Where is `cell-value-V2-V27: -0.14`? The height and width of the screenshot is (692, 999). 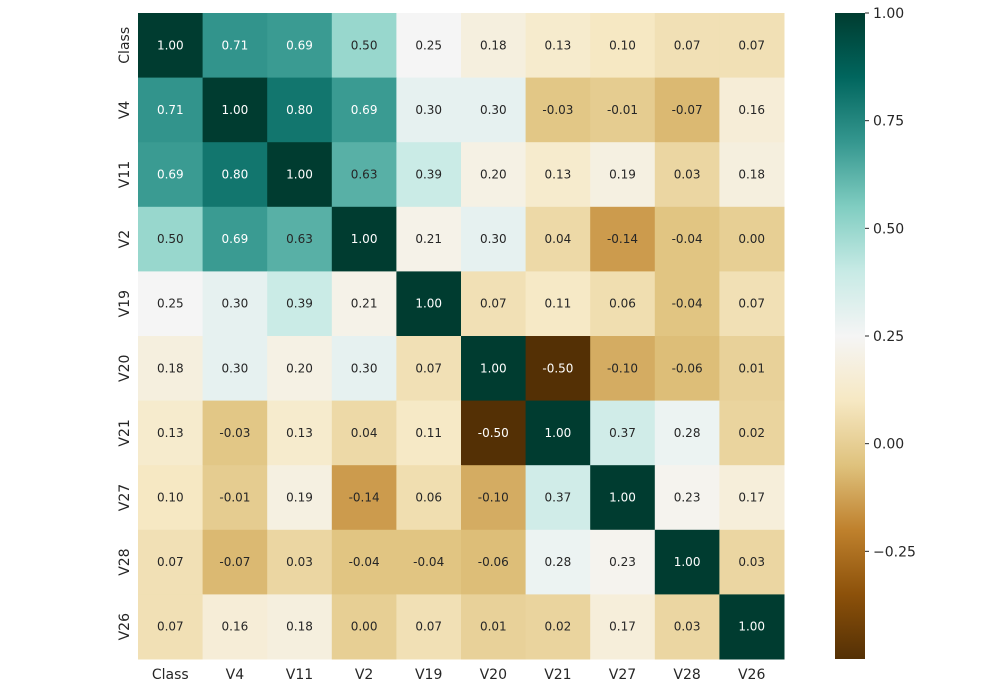 cell-value-V2-V27: -0.14 is located at coordinates (622, 239).